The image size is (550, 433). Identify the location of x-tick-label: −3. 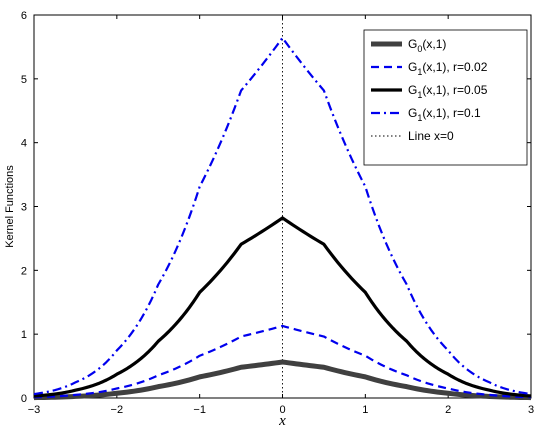
(34, 410).